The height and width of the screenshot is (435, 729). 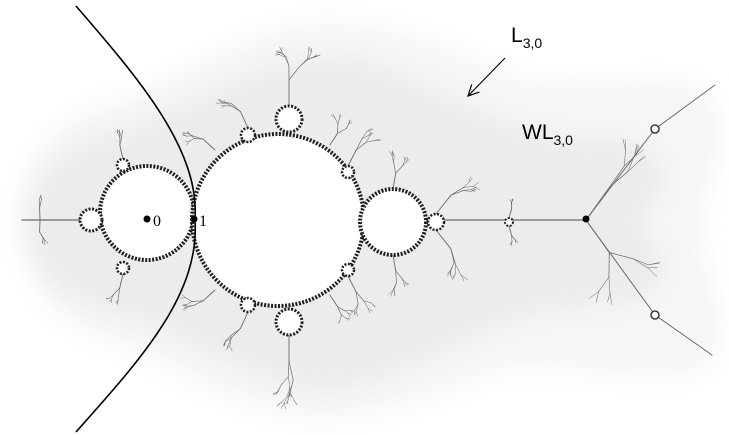 I want to click on point-0-label: 0, so click(x=157, y=221).